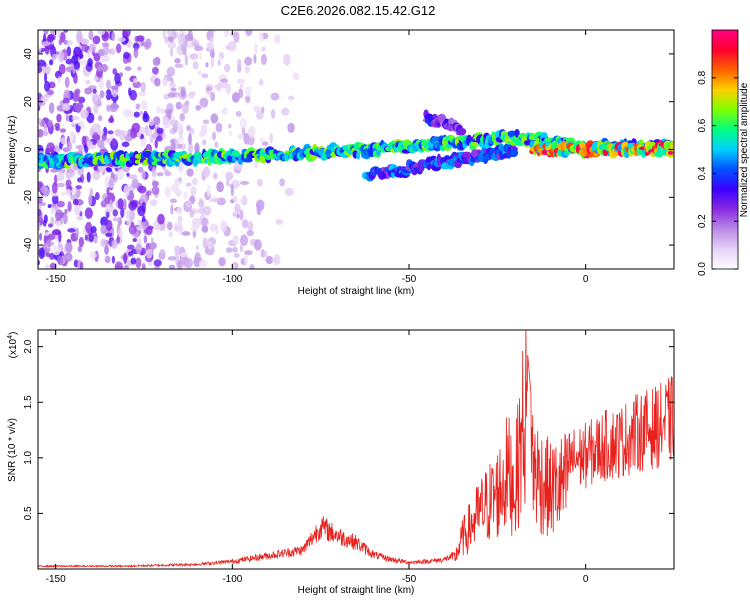 Image resolution: width=750 pixels, height=600 pixels. Describe the element at coordinates (13, 345) in the screenshot. I see `snr-scale-label: (x104)` at that location.